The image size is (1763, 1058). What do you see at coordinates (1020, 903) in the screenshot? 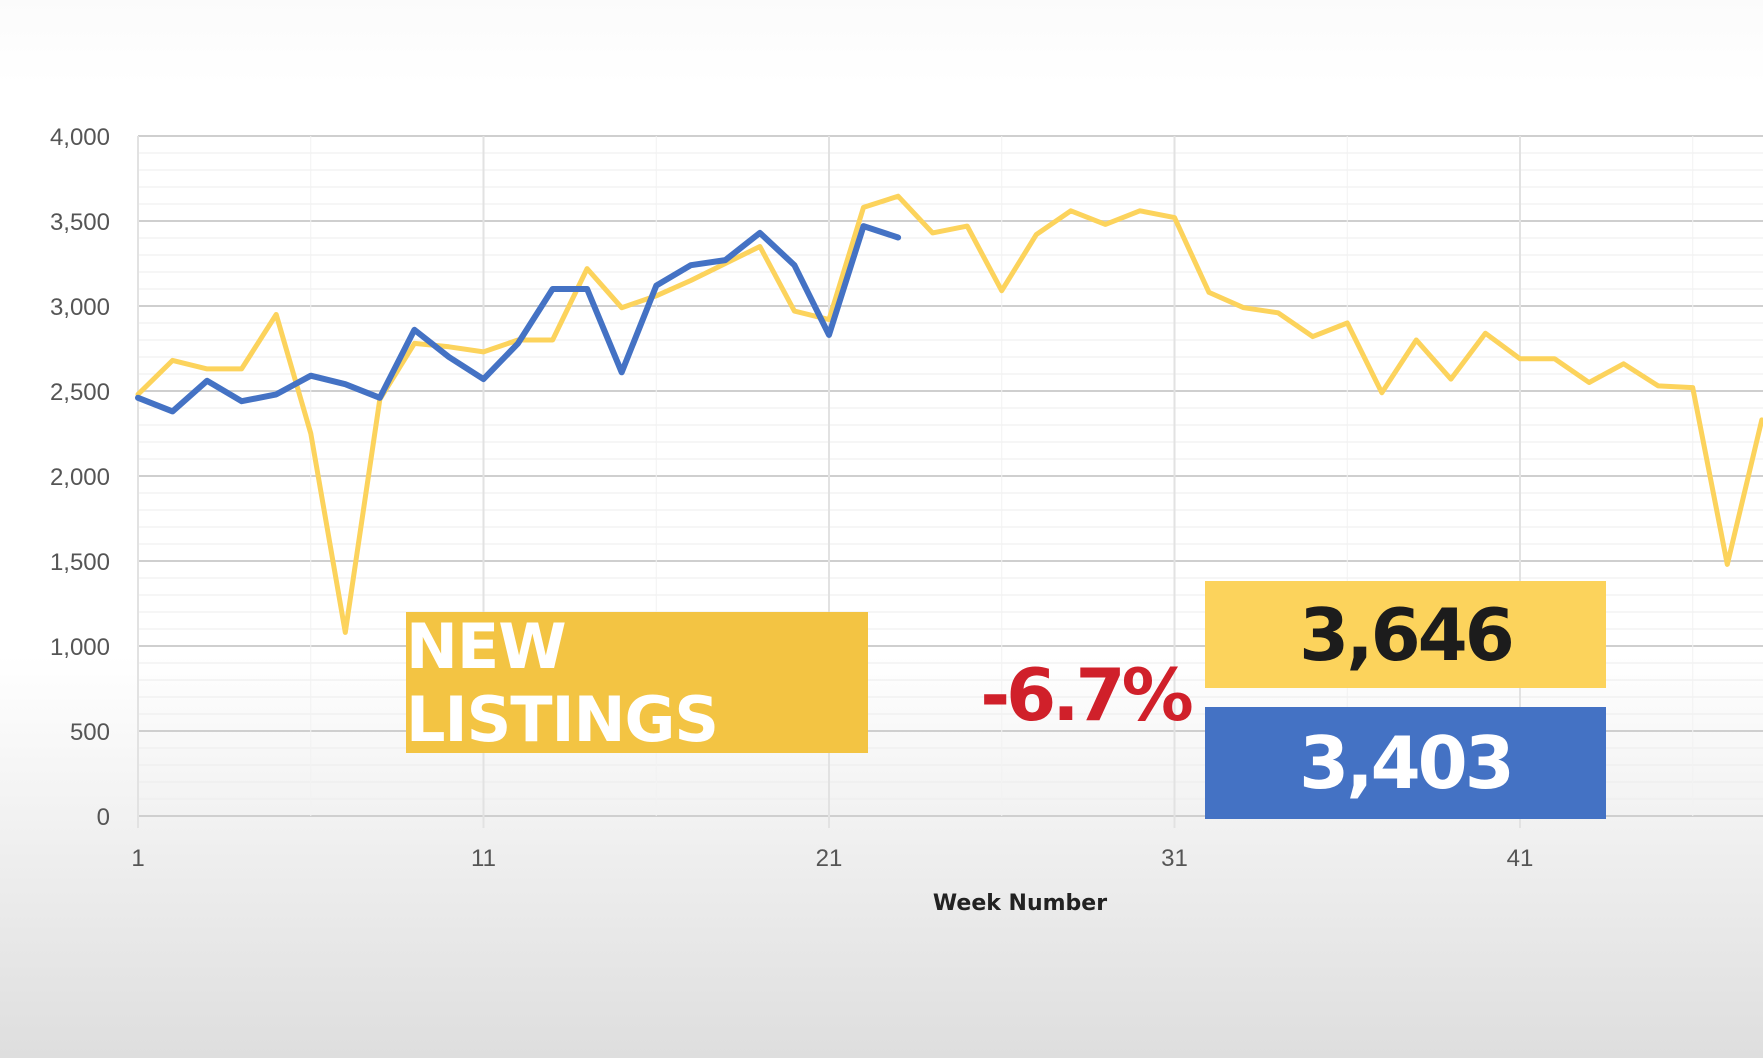
I see `x-axis-title: Week Number` at bounding box center [1020, 903].